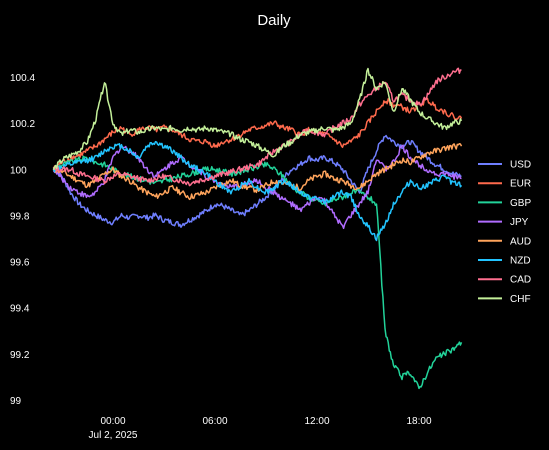  What do you see at coordinates (520, 184) in the screenshot?
I see `legend-label: EUR` at bounding box center [520, 184].